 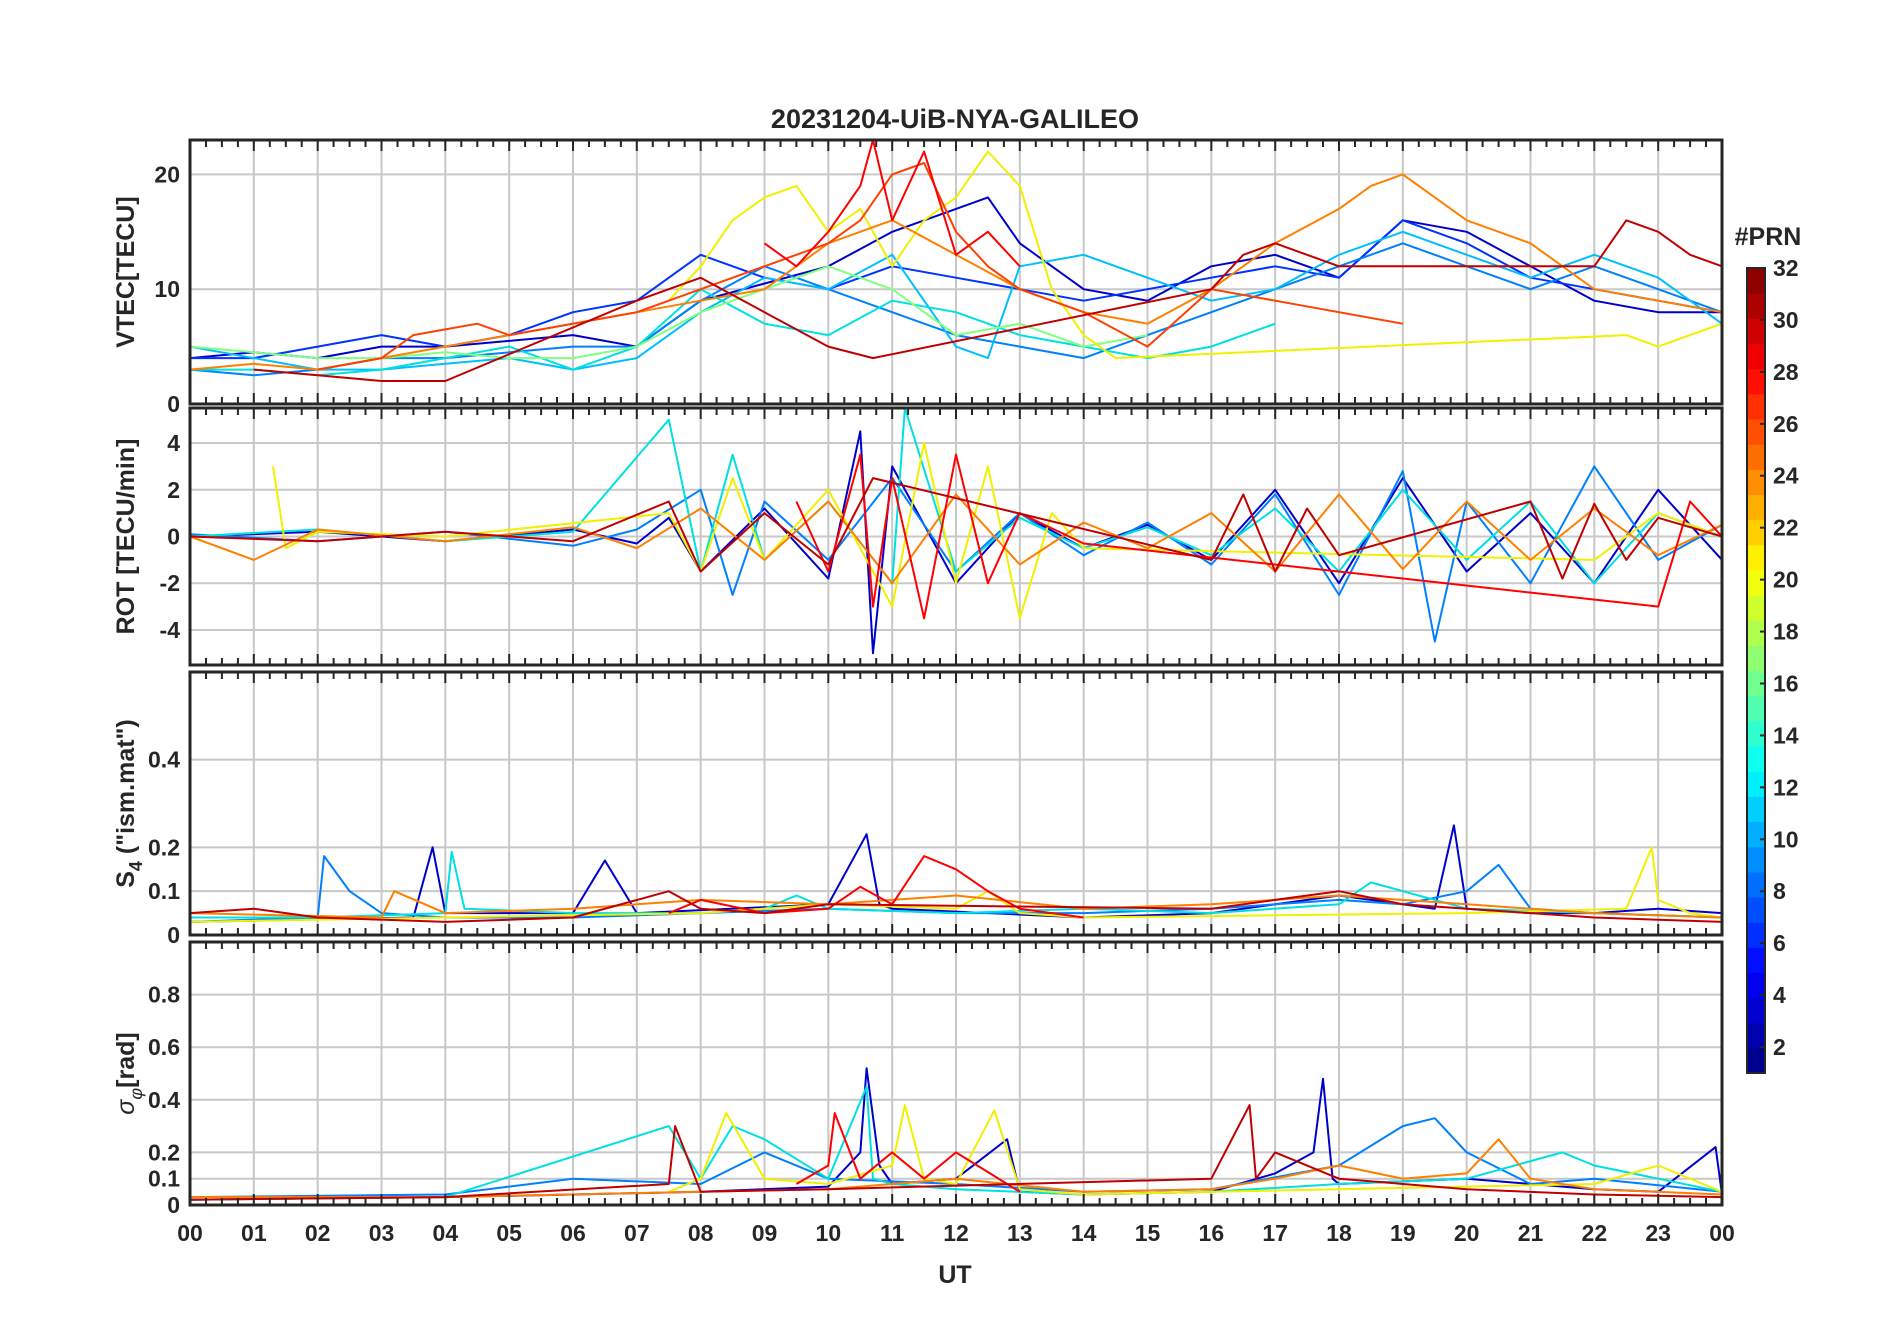 I want to click on x-tick-label: 12, so click(x=956, y=1233).